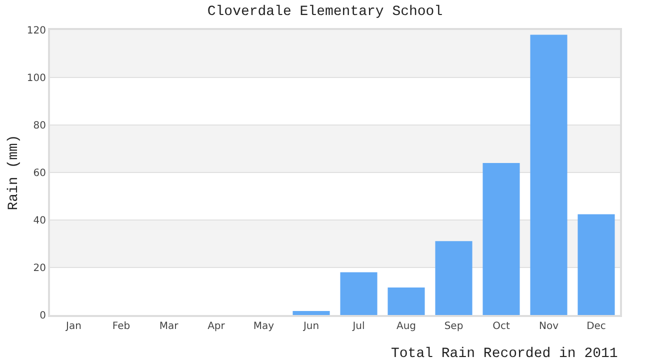 The image size is (650, 360). I want to click on x-tick-label: Jun, so click(311, 326).